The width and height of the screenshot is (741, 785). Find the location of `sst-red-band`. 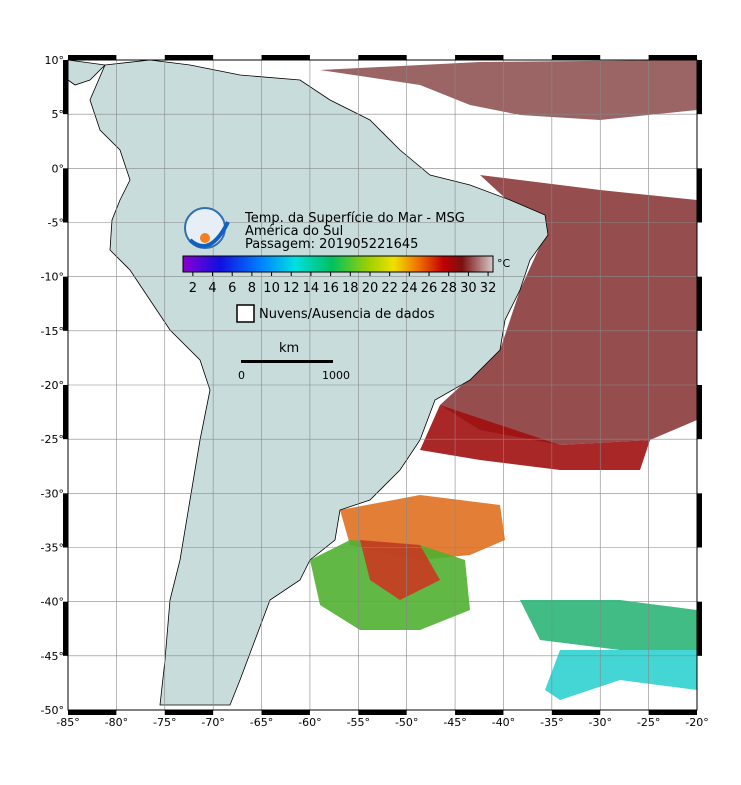

sst-red-band is located at coordinates (535, 437).